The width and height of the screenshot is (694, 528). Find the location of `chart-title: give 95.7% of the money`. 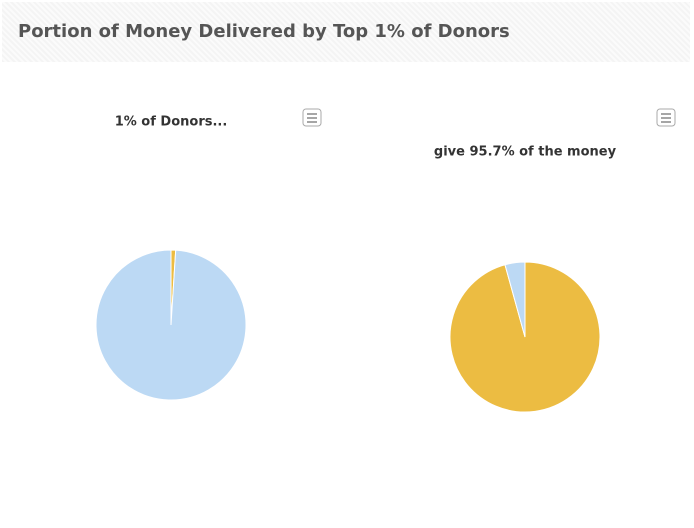

chart-title: give 95.7% of the money is located at coordinates (525, 152).